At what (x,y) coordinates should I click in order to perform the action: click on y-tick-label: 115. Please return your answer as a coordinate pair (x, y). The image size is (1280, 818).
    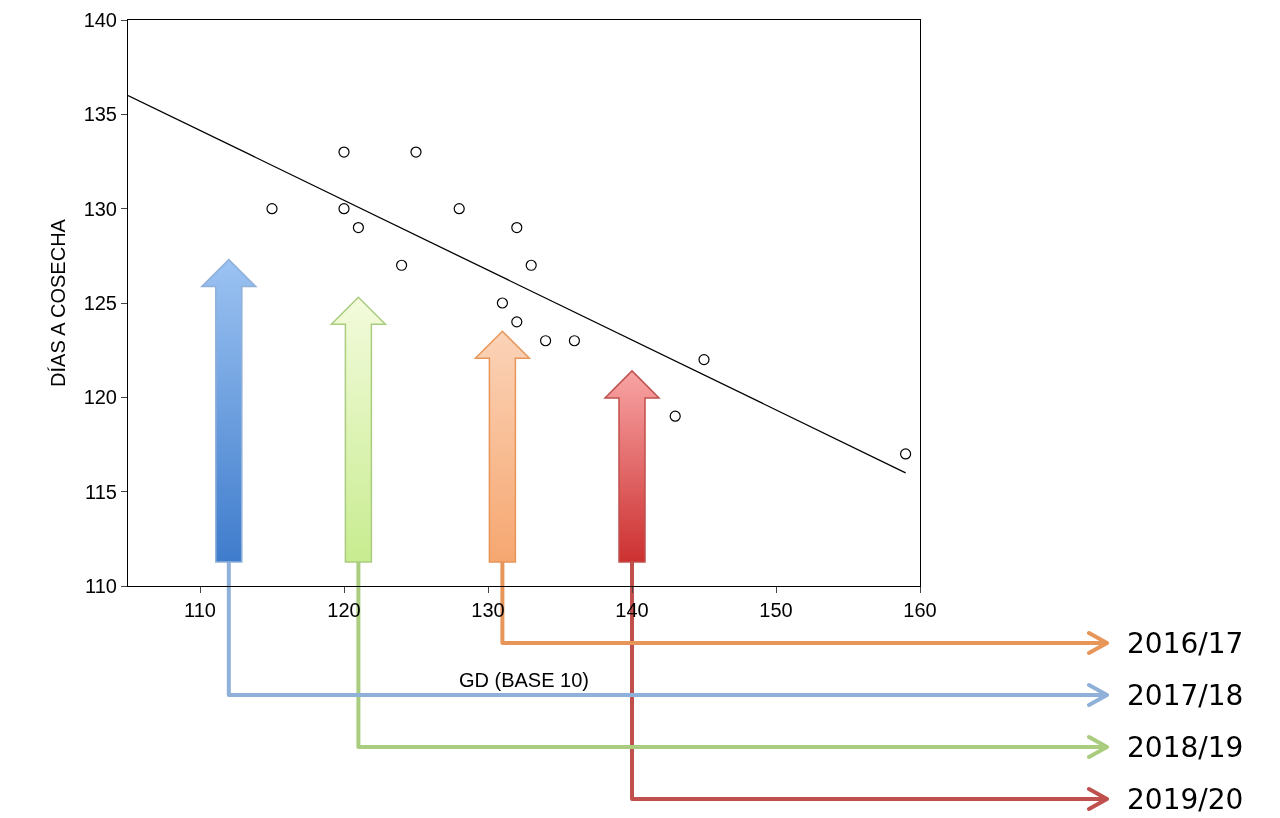
    Looking at the image, I should click on (101, 491).